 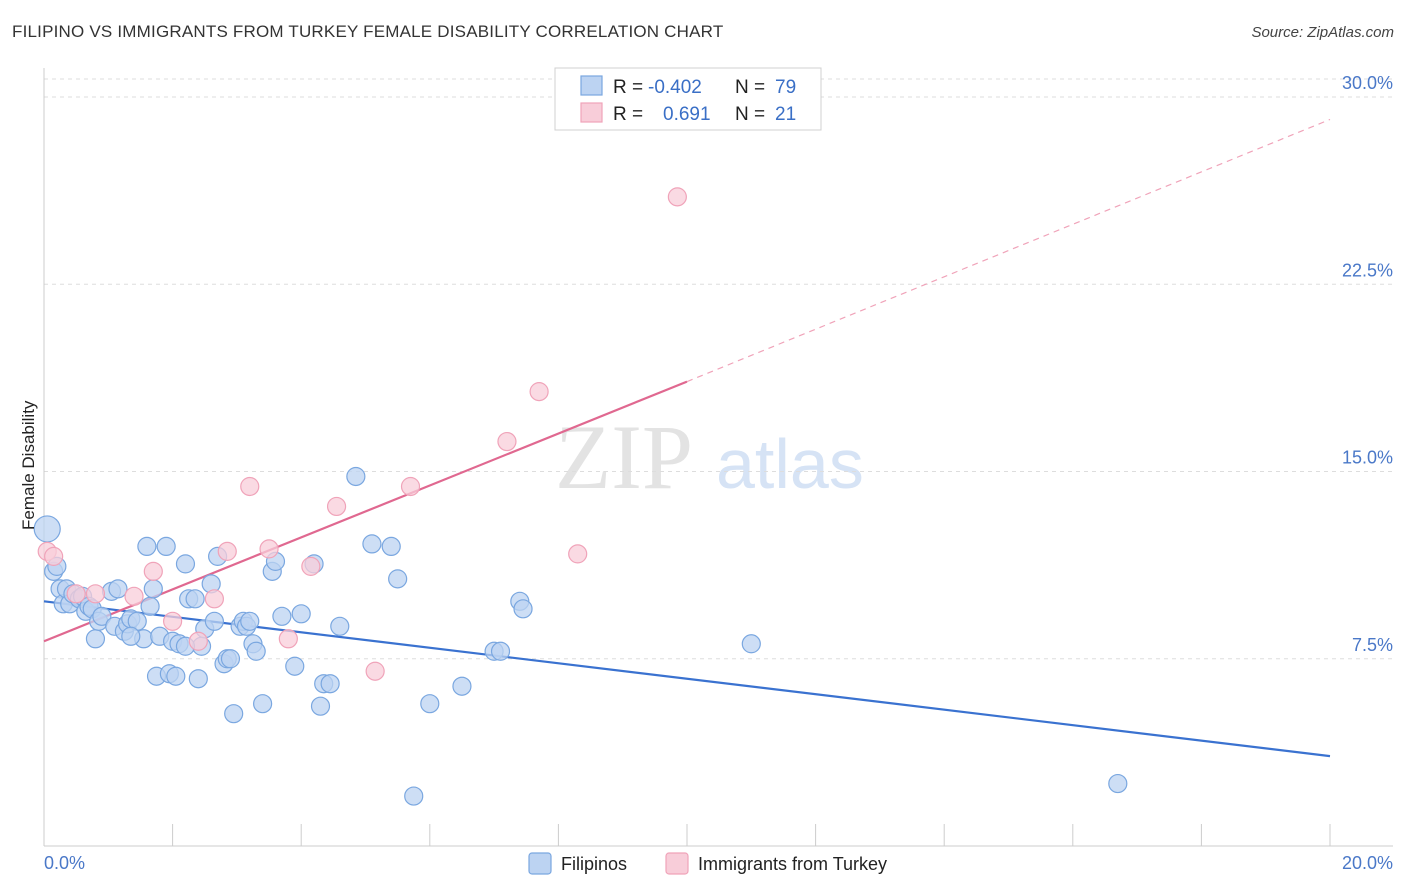 What do you see at coordinates (28, 465) in the screenshot?
I see `y-axis-label: Female Disability` at bounding box center [28, 465].